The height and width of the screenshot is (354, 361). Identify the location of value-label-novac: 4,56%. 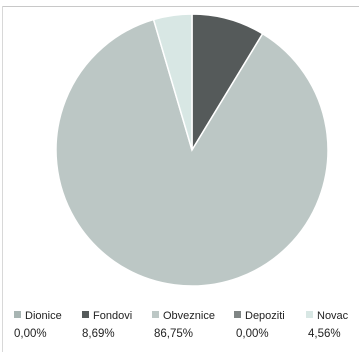
(324, 334).